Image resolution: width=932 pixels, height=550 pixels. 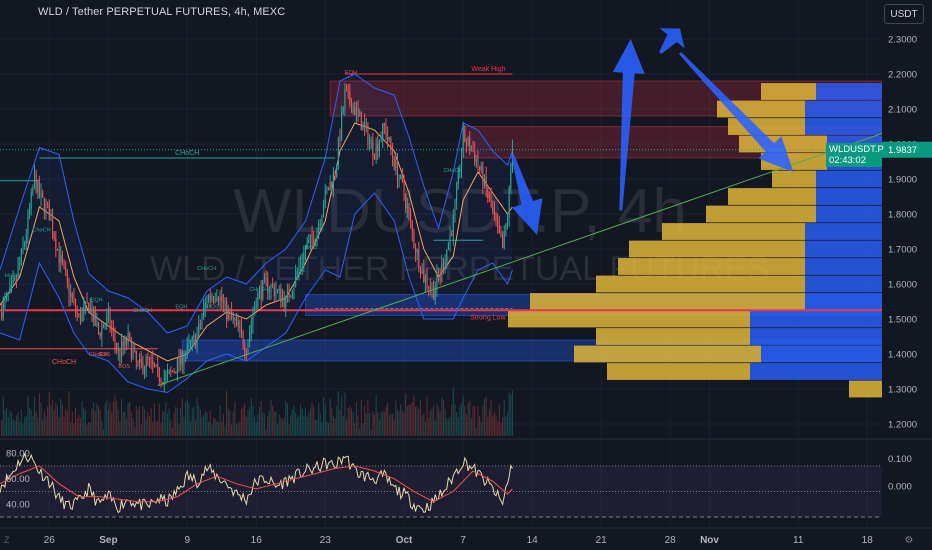 I want to click on gear-icon: ⚙, so click(x=909, y=540).